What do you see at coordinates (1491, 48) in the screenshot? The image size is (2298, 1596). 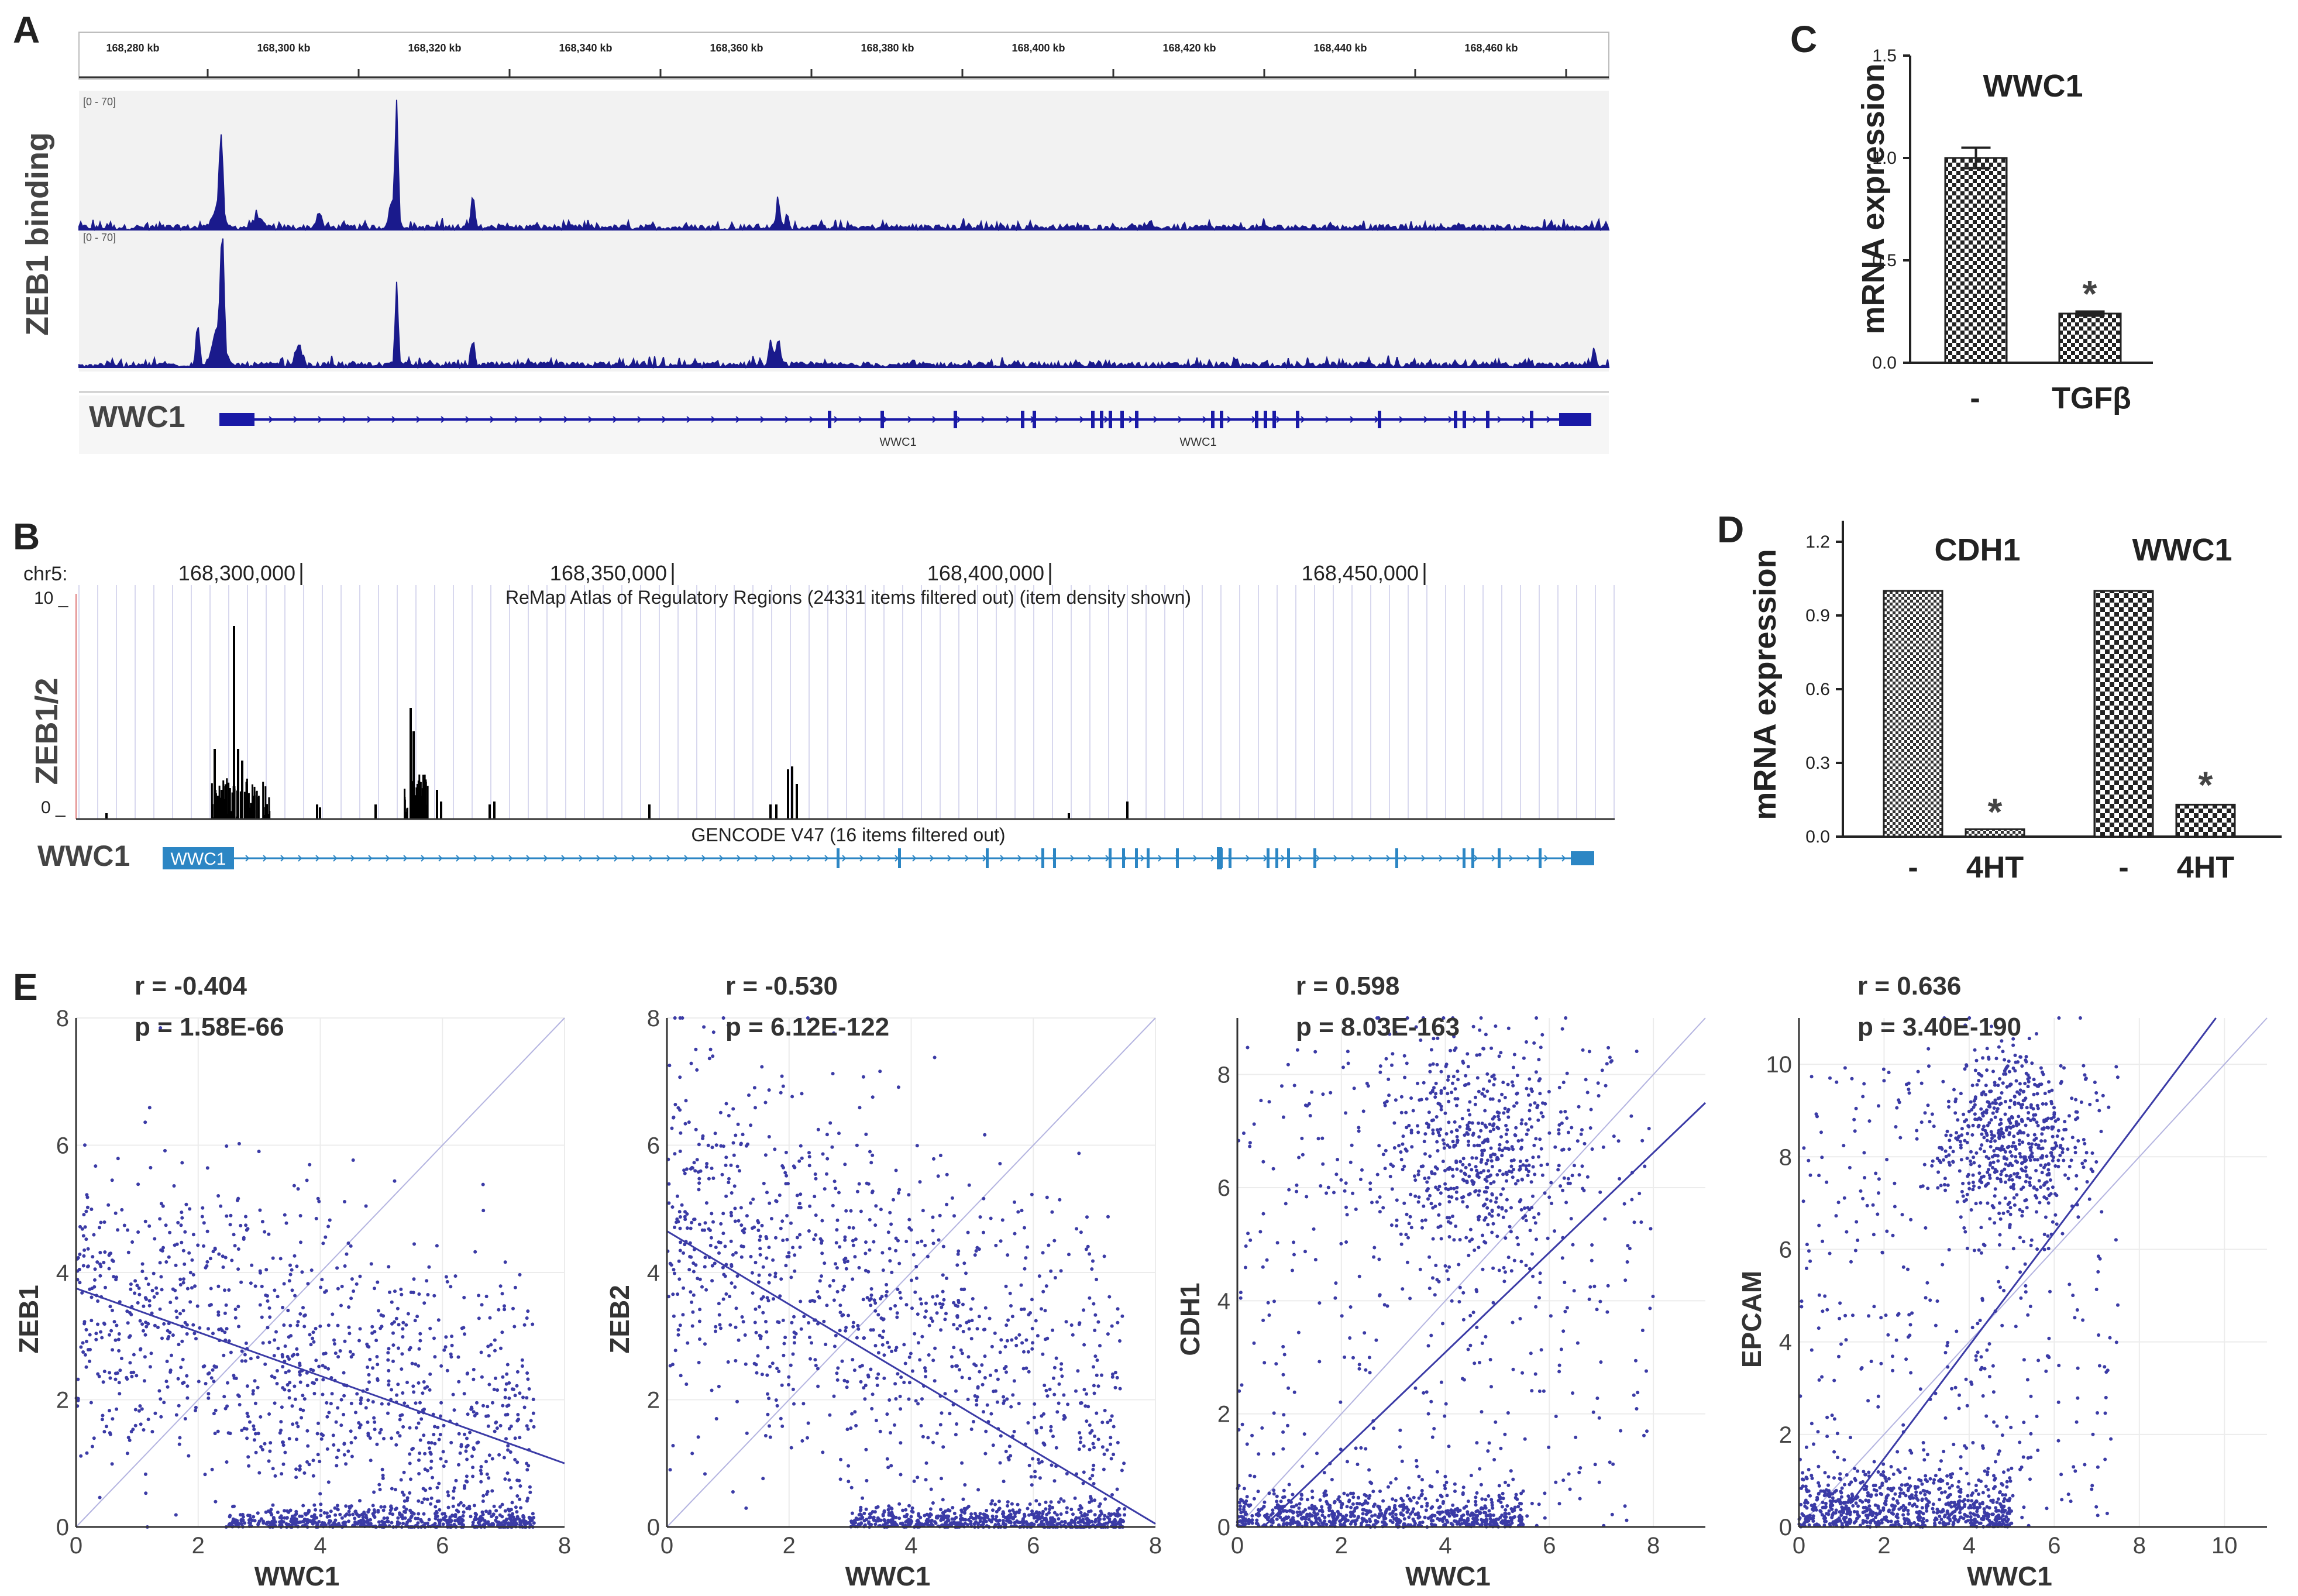 I see `ruler-tick-label: 168,460 kb` at bounding box center [1491, 48].